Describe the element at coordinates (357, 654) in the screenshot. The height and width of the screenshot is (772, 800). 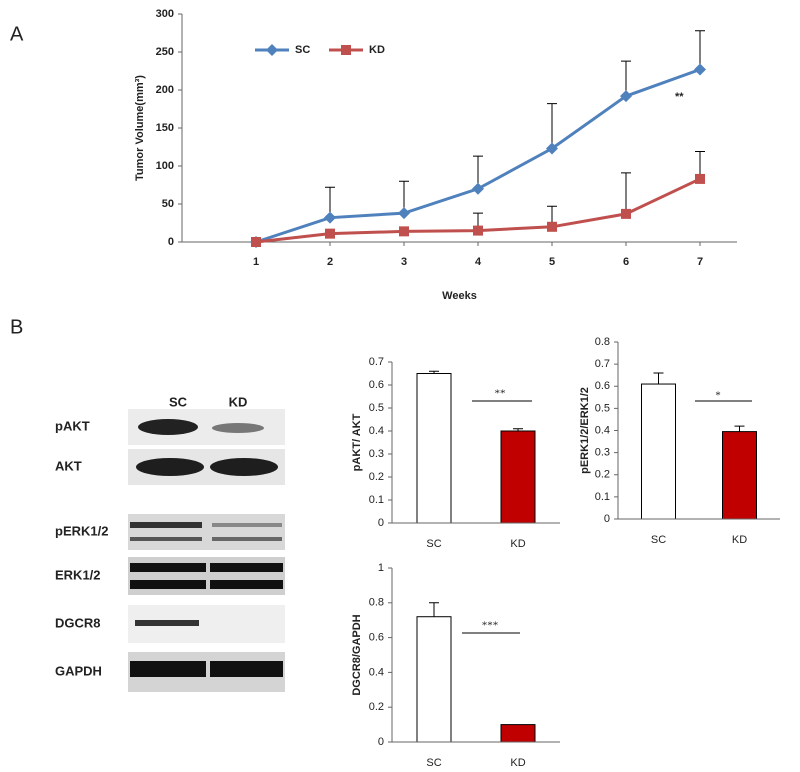
I see `y-axis-label: DGCR8/GAPDH` at that location.